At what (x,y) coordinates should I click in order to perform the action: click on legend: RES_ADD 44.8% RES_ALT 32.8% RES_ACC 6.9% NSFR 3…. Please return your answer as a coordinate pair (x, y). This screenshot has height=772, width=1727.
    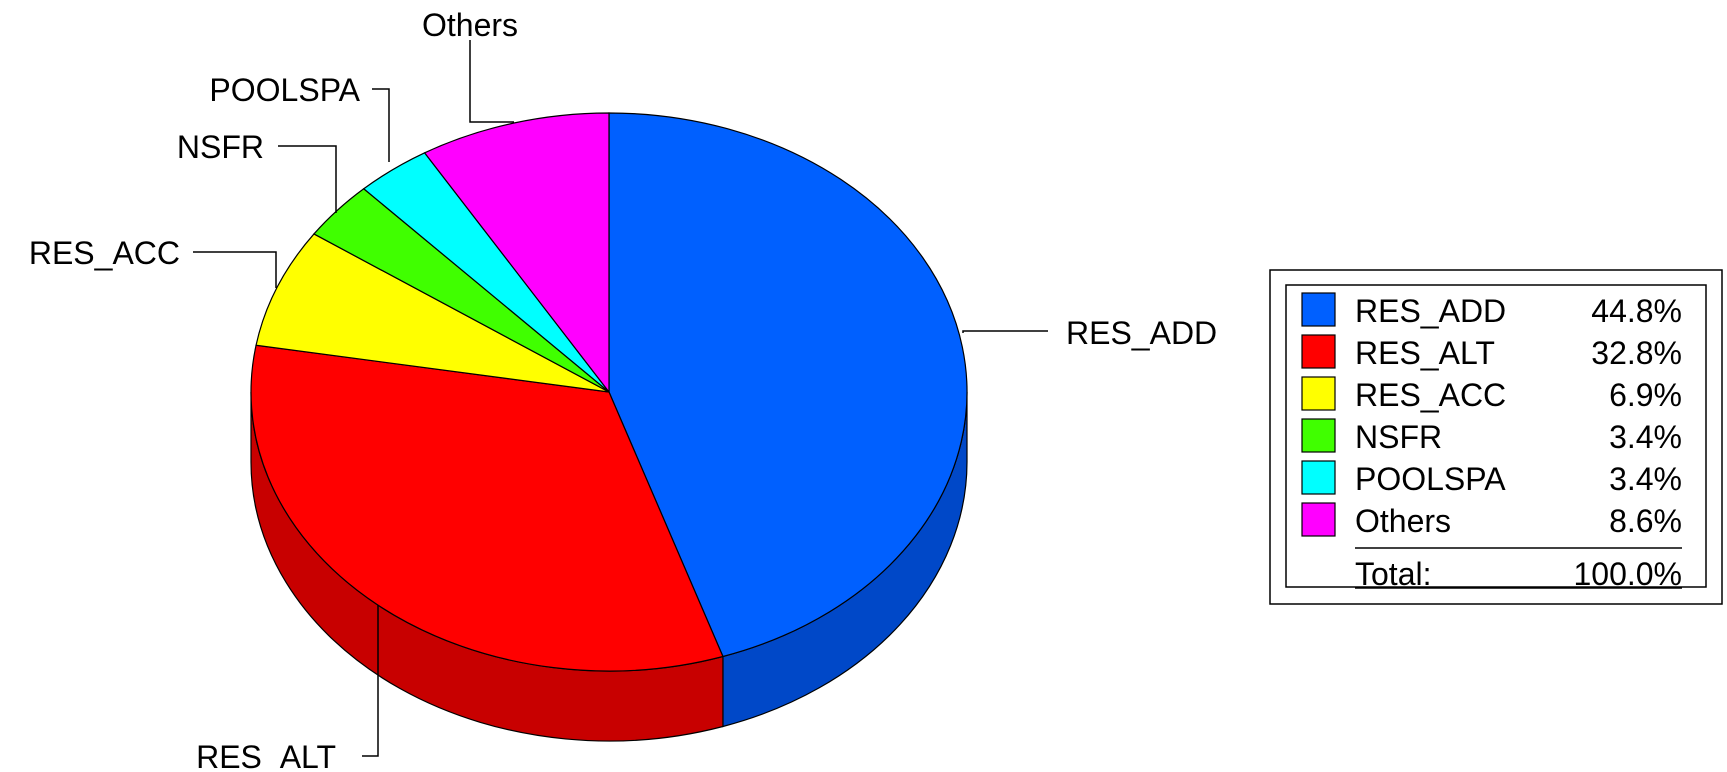
    Looking at the image, I should click on (1496, 437).